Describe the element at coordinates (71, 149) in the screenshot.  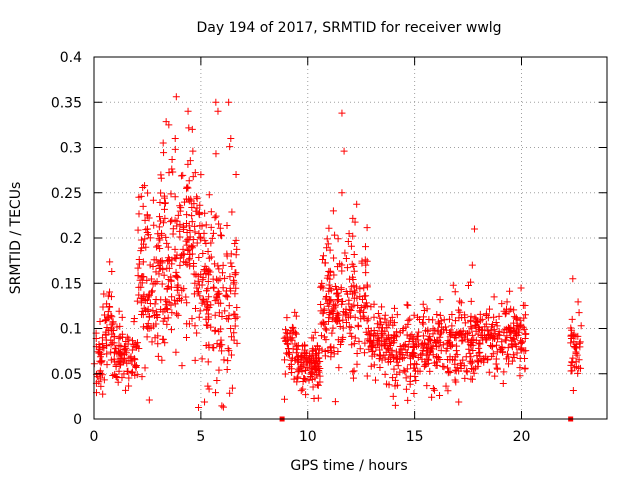
I see `y-tick-label: 0.3` at that location.